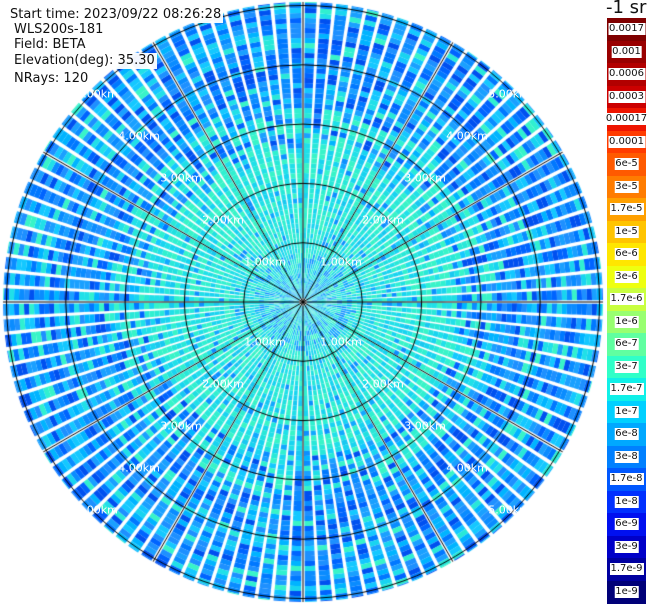 This screenshot has height=607, width=647. I want to click on colorbar-title: -1 sr, so click(626, 9).